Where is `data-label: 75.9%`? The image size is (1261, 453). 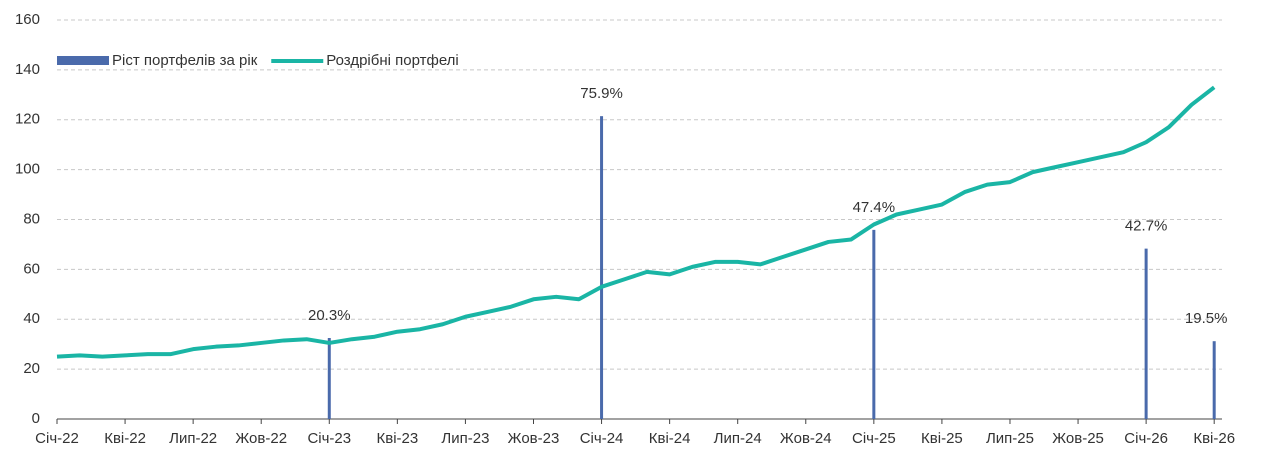
data-label: 75.9% is located at coordinates (601, 93).